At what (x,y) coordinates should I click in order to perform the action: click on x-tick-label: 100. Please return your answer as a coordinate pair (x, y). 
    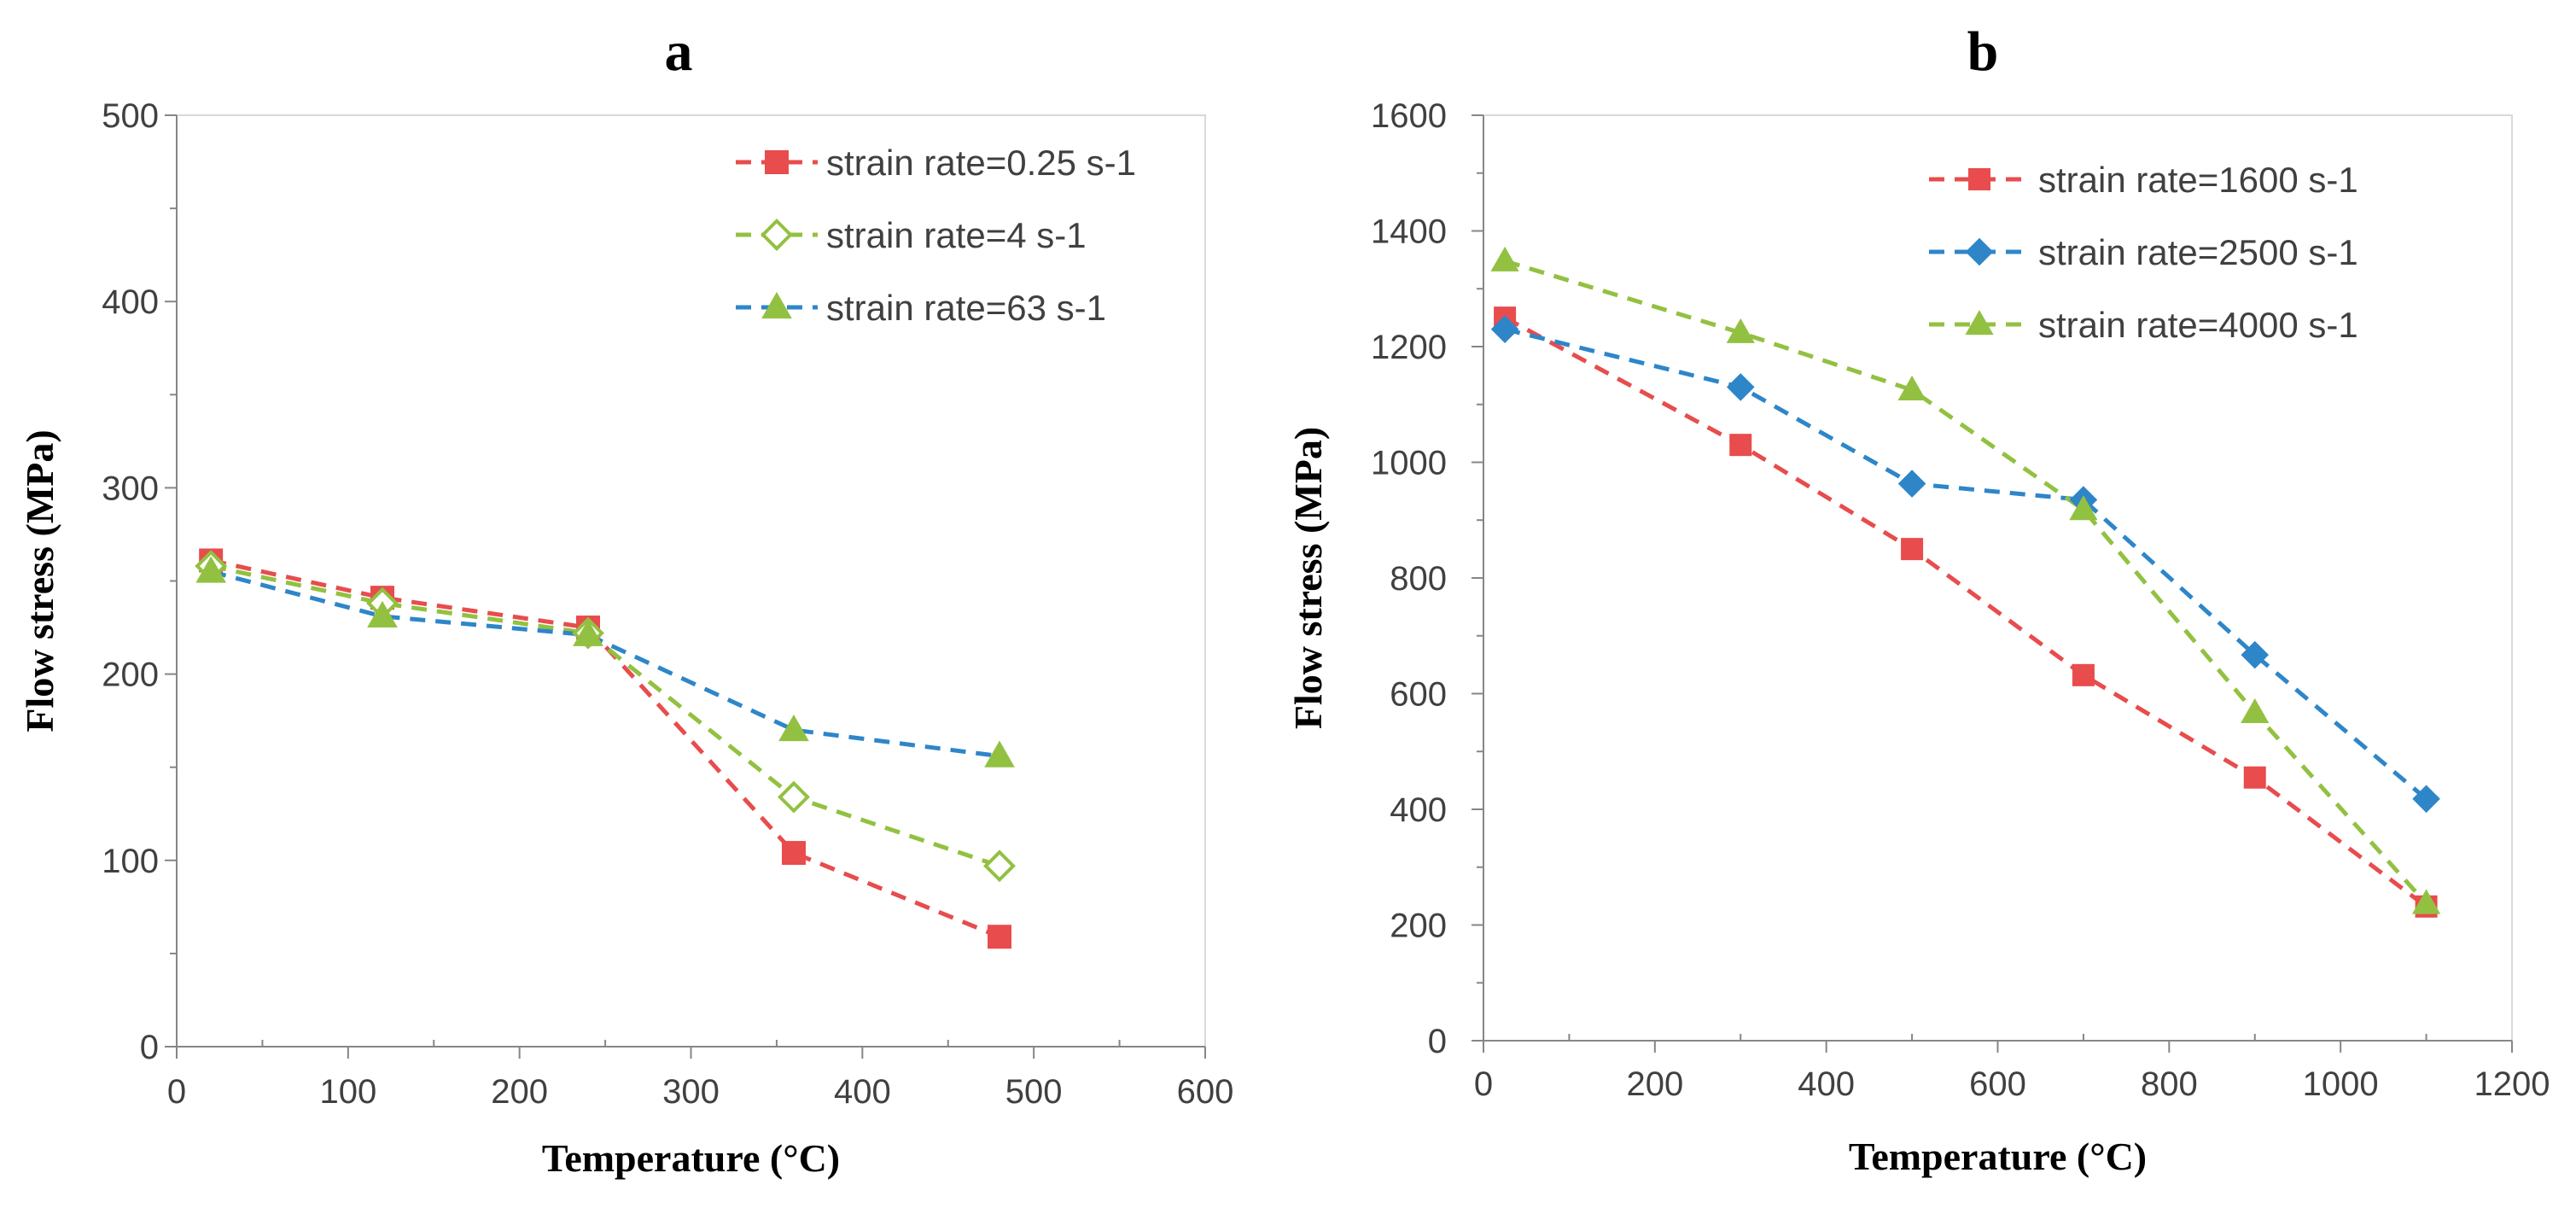
    Looking at the image, I should click on (347, 1092).